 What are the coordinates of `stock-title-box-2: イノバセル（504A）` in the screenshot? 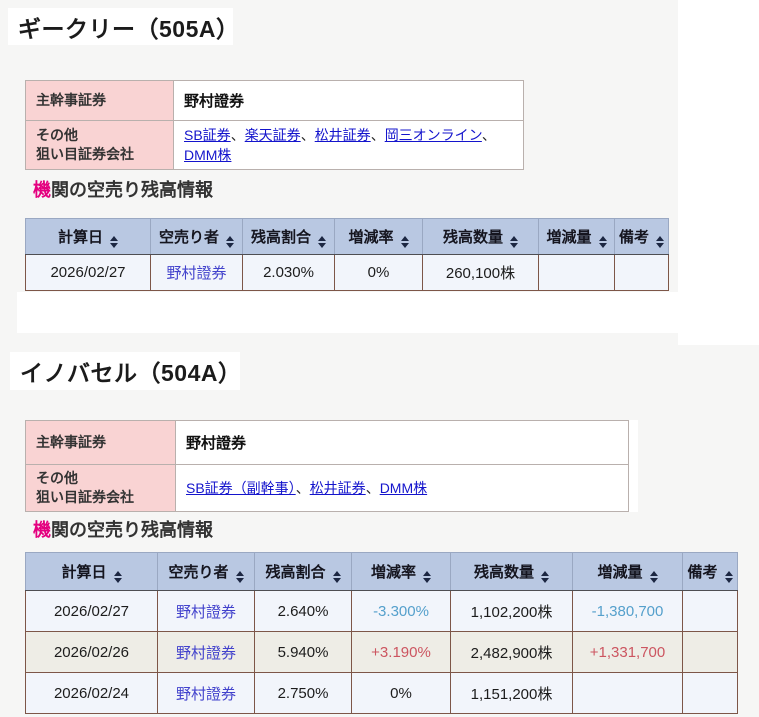 It's located at (126, 371).